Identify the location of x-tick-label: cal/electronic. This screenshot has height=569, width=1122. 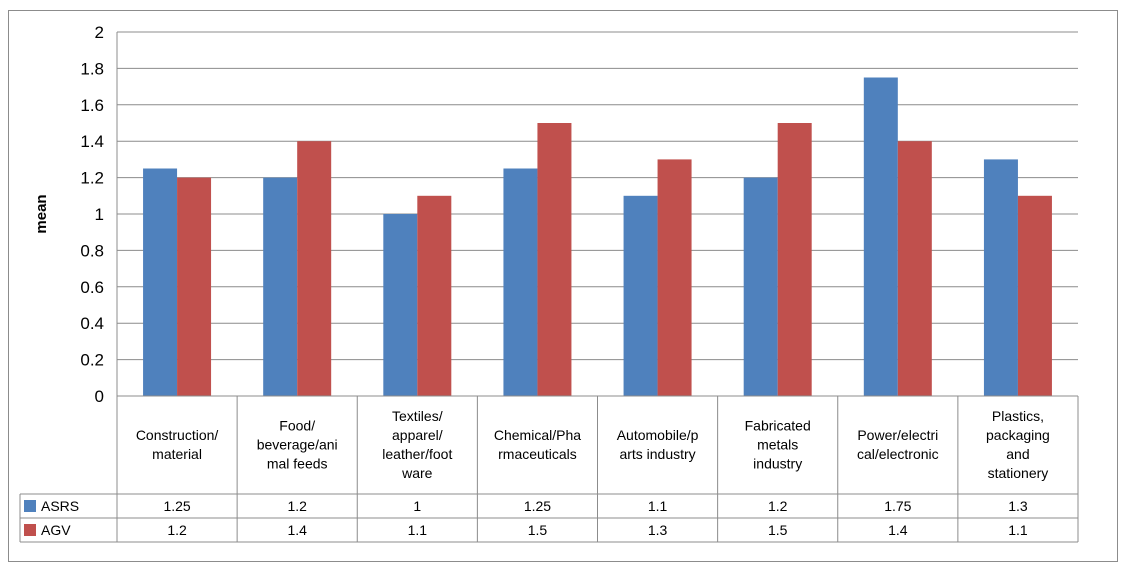
(898, 454).